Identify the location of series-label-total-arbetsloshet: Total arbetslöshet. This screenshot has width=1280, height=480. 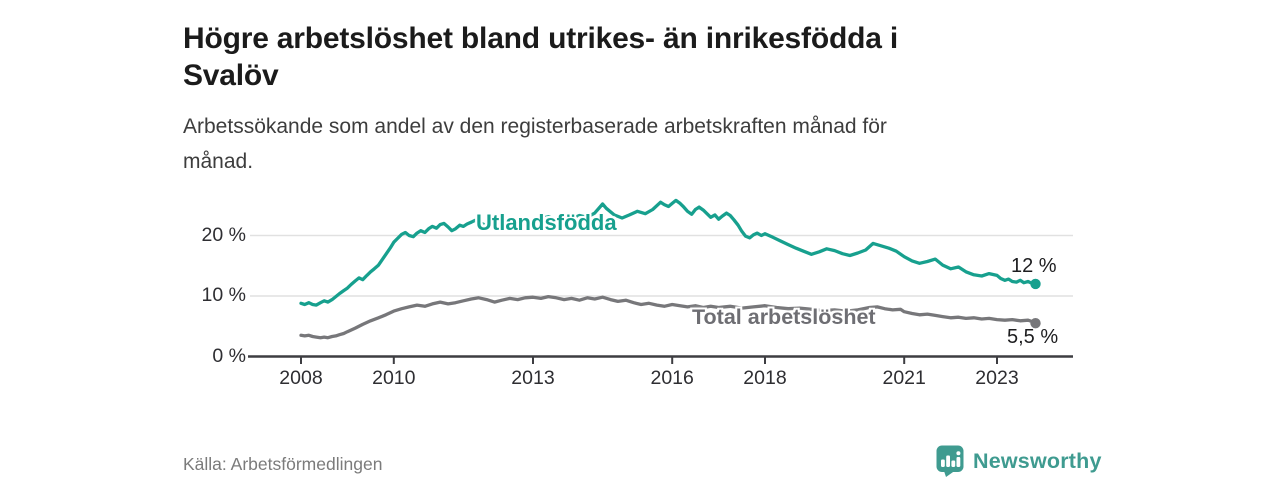
(784, 317).